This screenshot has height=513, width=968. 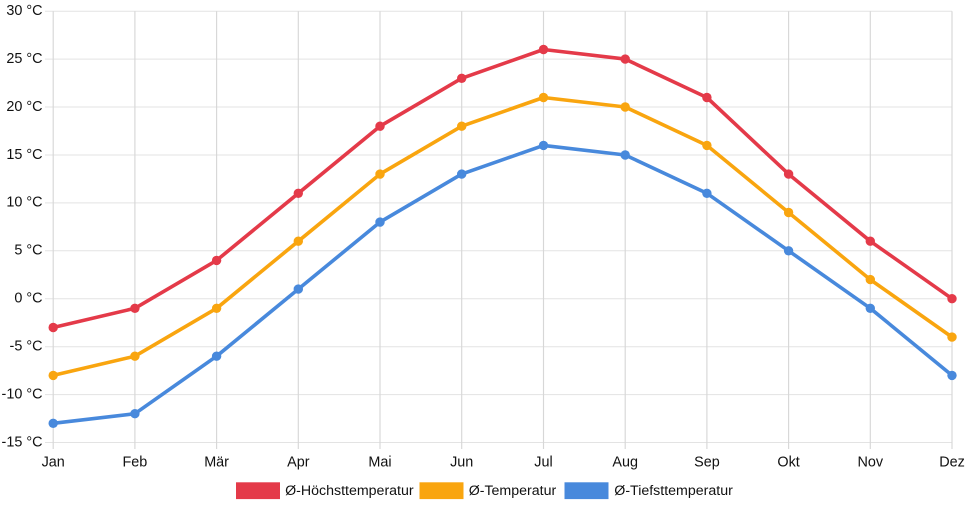 What do you see at coordinates (216, 462) in the screenshot?
I see `svg-text: Mär` at bounding box center [216, 462].